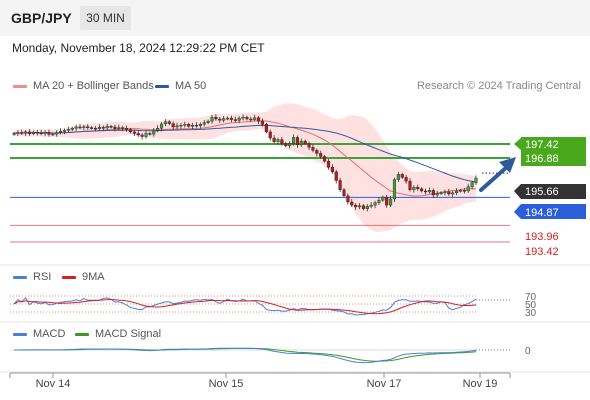  Describe the element at coordinates (528, 351) in the screenshot. I see `macd-zero-label: 0` at that location.